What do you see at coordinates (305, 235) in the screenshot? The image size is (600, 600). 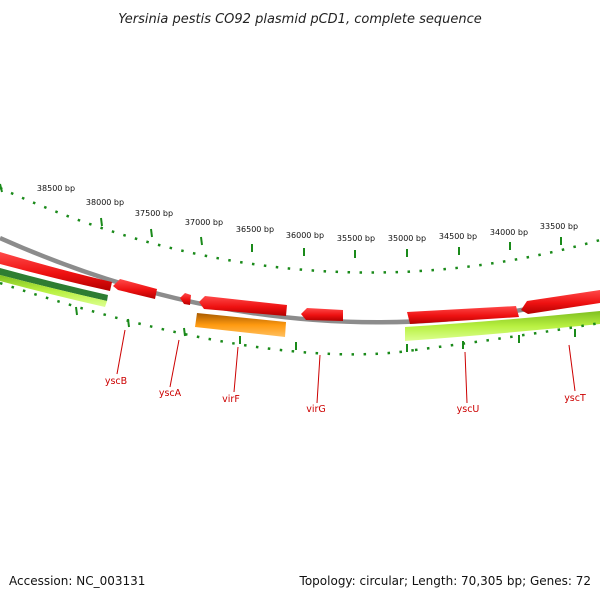 I see `tick-label: 36000 bp` at bounding box center [305, 235].